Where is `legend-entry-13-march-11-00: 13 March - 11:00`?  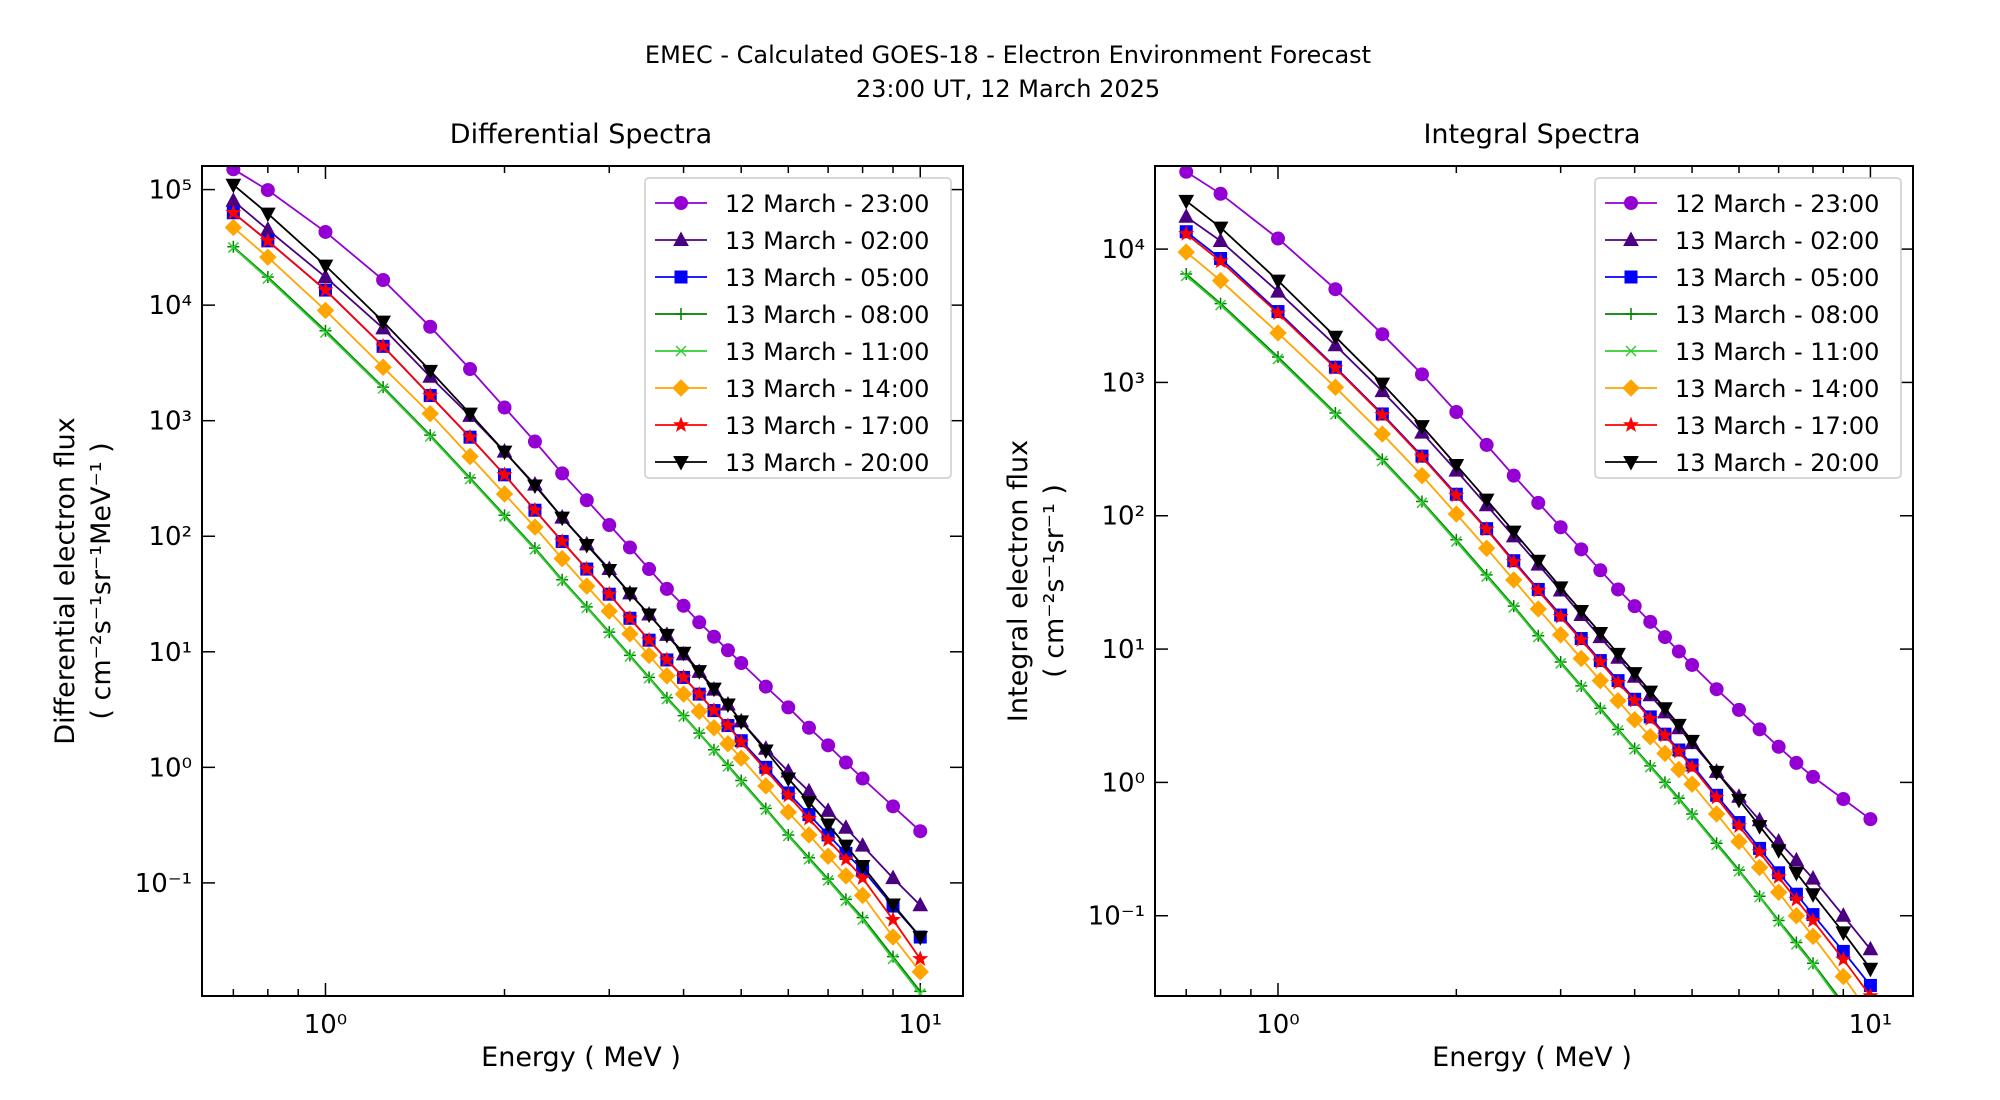
legend-entry-13-march-11-00: 13 March - 11:00 is located at coordinates (792, 352).